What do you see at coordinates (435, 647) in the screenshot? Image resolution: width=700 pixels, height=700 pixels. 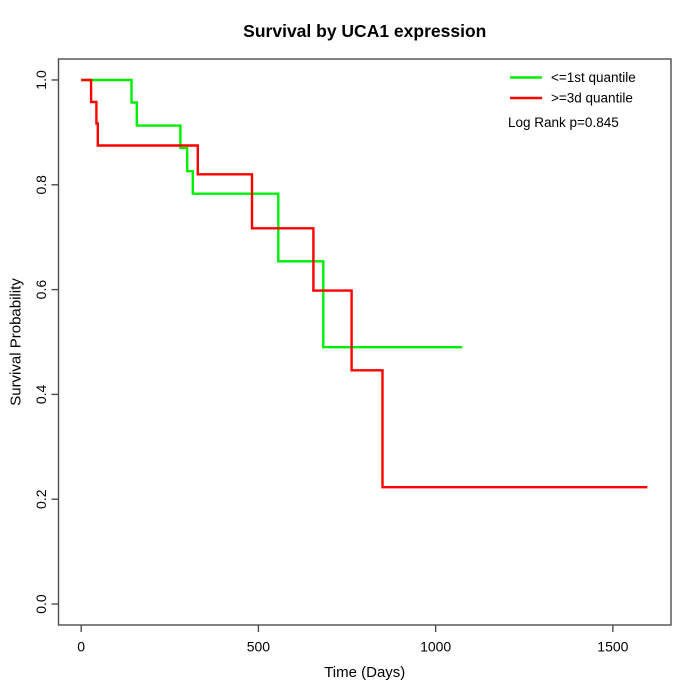 I see `x-tick-label: 1000` at bounding box center [435, 647].